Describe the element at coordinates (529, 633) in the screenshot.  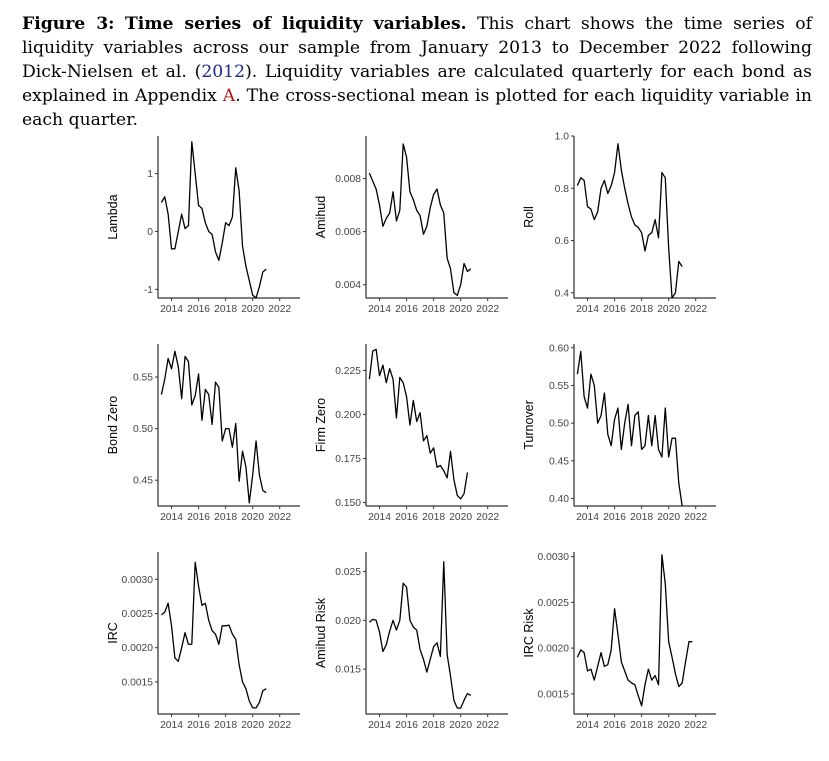
I see `y-axis-label: IRC Risk` at that location.